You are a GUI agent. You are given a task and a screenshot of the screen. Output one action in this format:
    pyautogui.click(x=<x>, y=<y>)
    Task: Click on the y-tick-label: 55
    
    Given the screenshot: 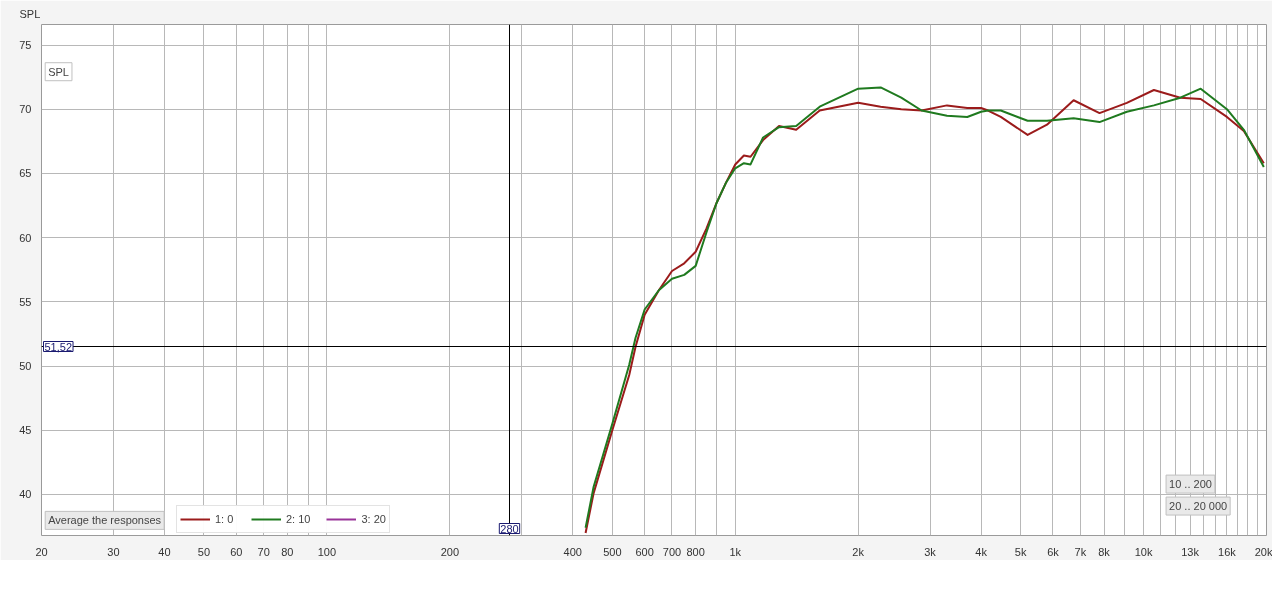 What is the action you would take?
    pyautogui.click(x=25, y=301)
    